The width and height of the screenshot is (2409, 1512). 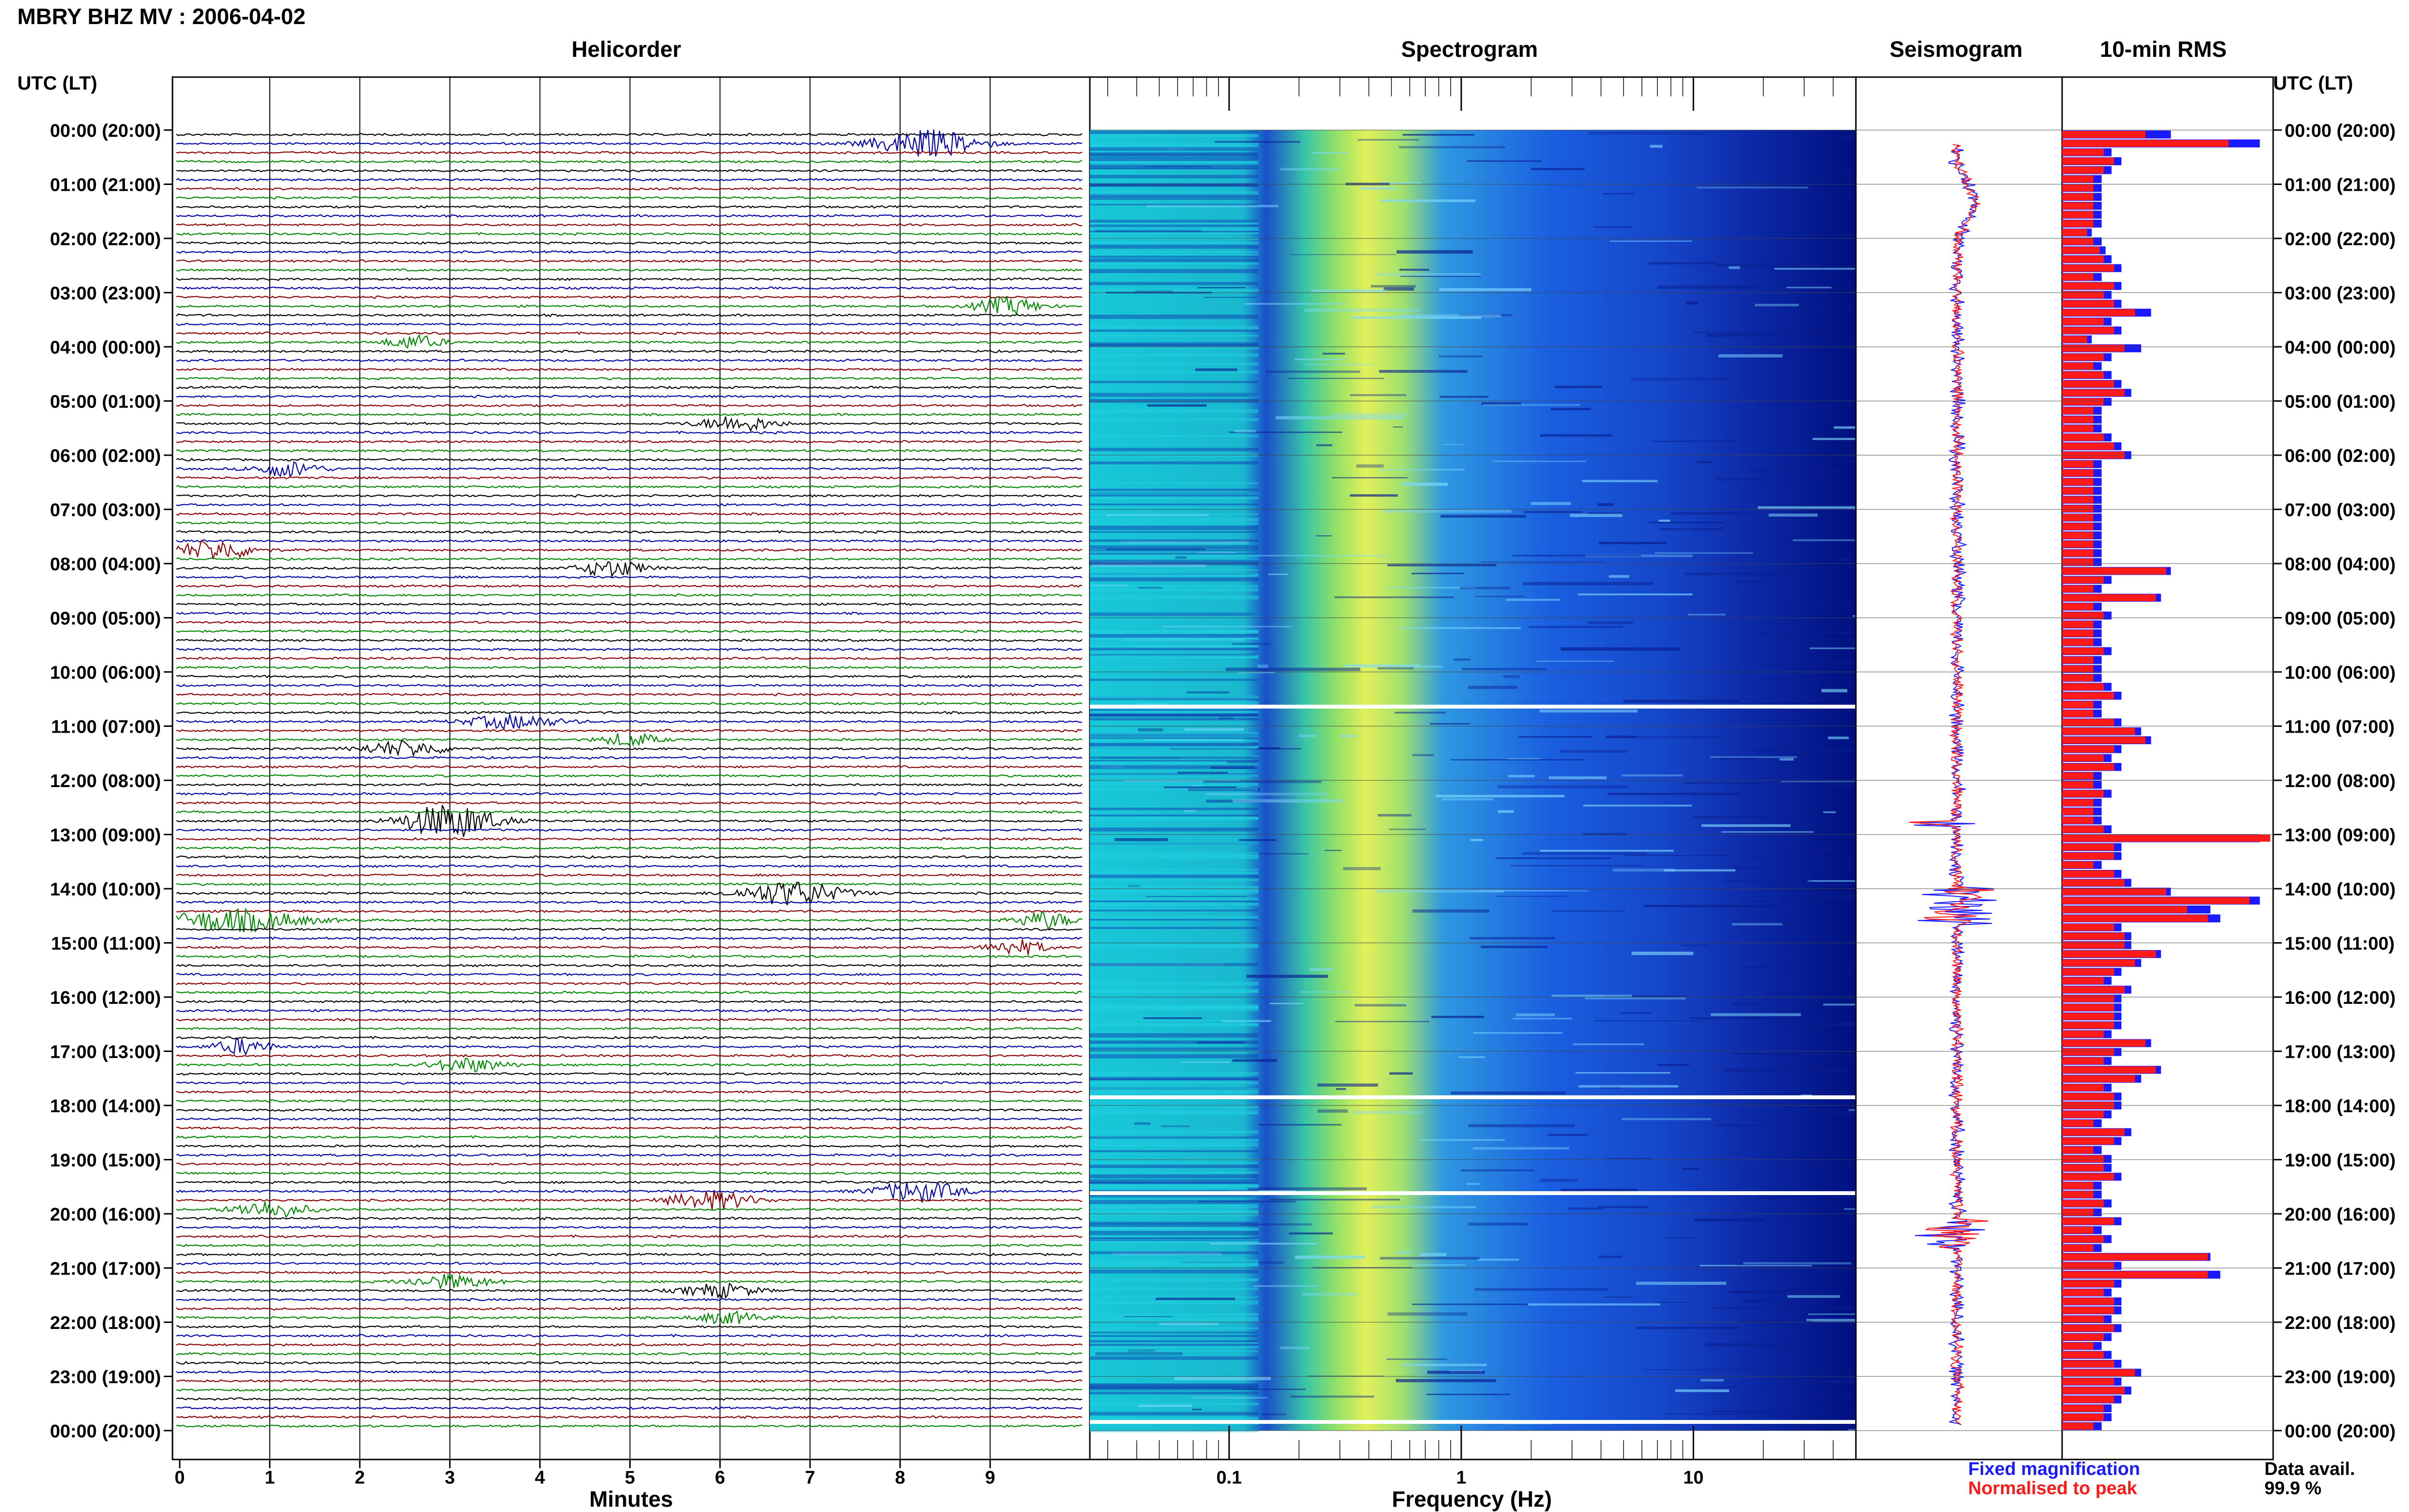 What do you see at coordinates (1955, 784) in the screenshot?
I see `seismogram-trace-fixed` at bounding box center [1955, 784].